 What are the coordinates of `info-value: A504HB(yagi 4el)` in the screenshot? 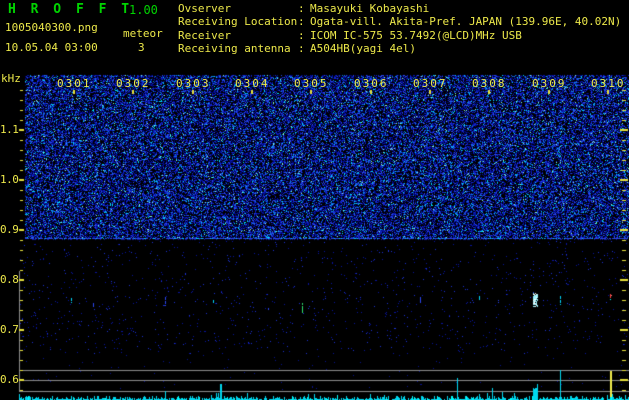 It's located at (363, 48).